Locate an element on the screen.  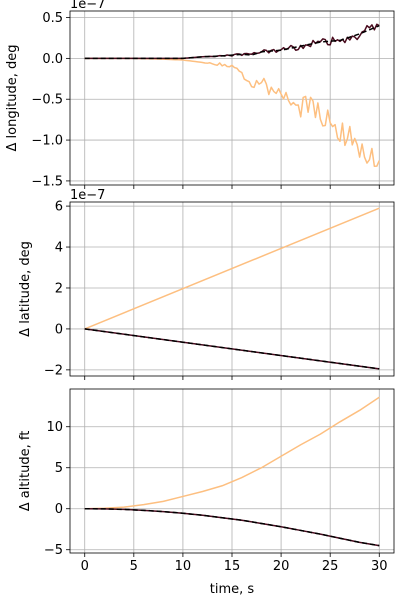
y-tick-label: 10 is located at coordinates (54, 427).